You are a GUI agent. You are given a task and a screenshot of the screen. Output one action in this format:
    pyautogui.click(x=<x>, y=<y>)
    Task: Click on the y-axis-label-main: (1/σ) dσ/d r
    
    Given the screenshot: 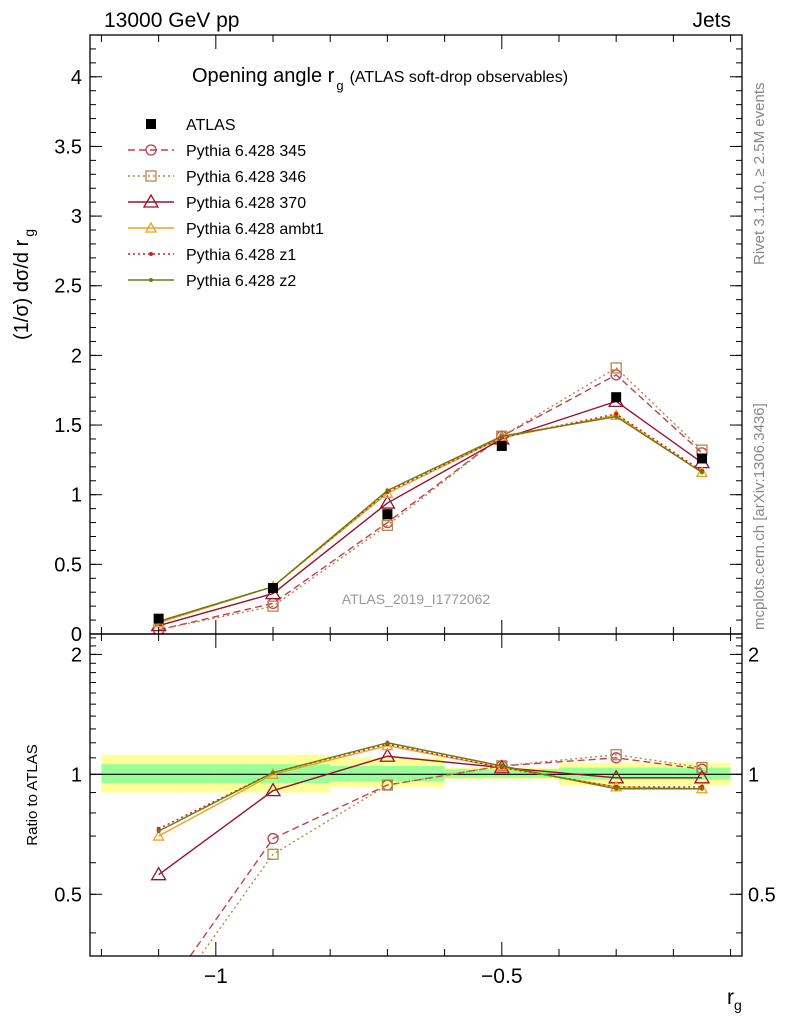 What is the action you would take?
    pyautogui.click(x=22, y=289)
    